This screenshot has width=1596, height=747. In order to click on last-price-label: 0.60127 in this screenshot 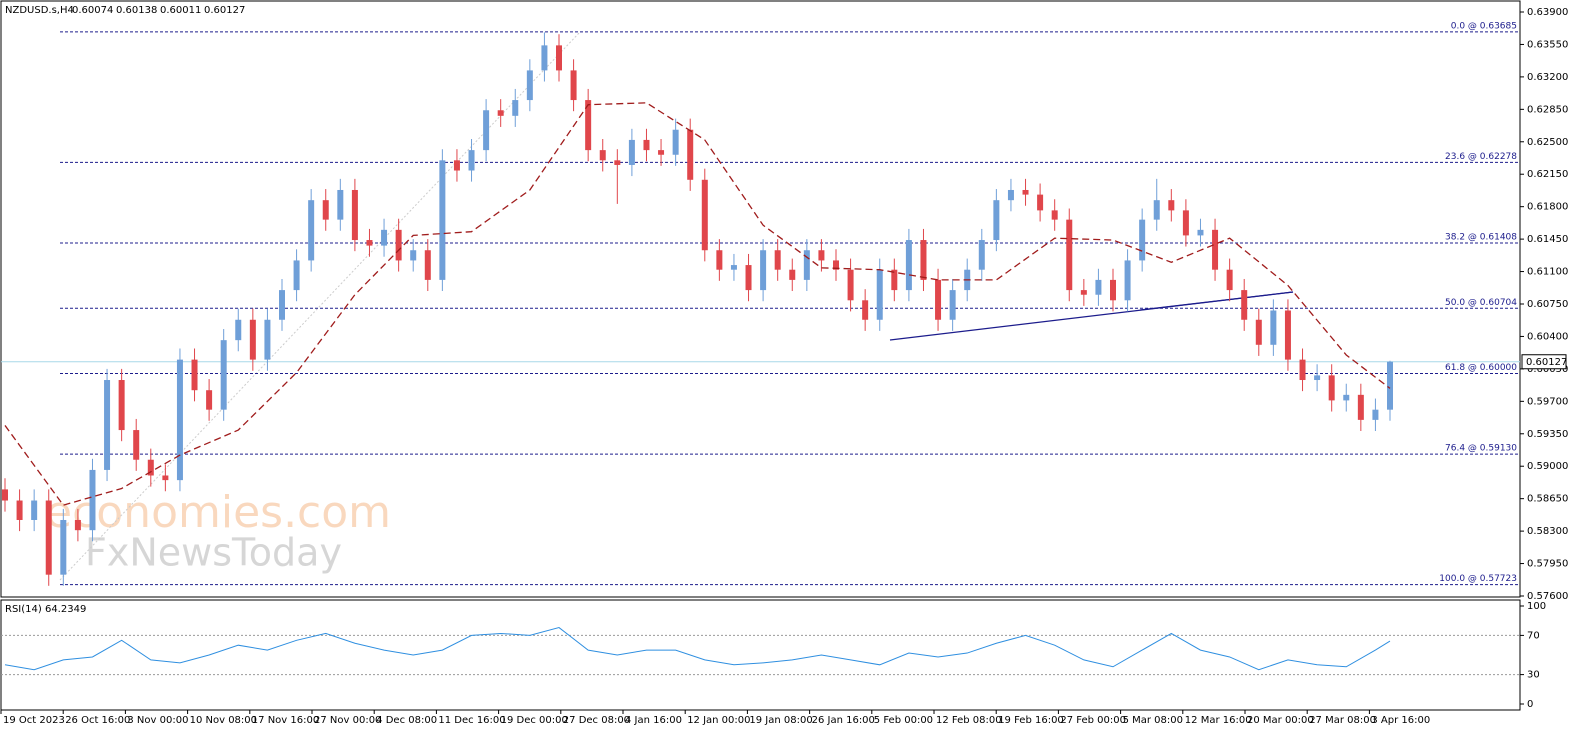, I will do `click(1546, 362)`.